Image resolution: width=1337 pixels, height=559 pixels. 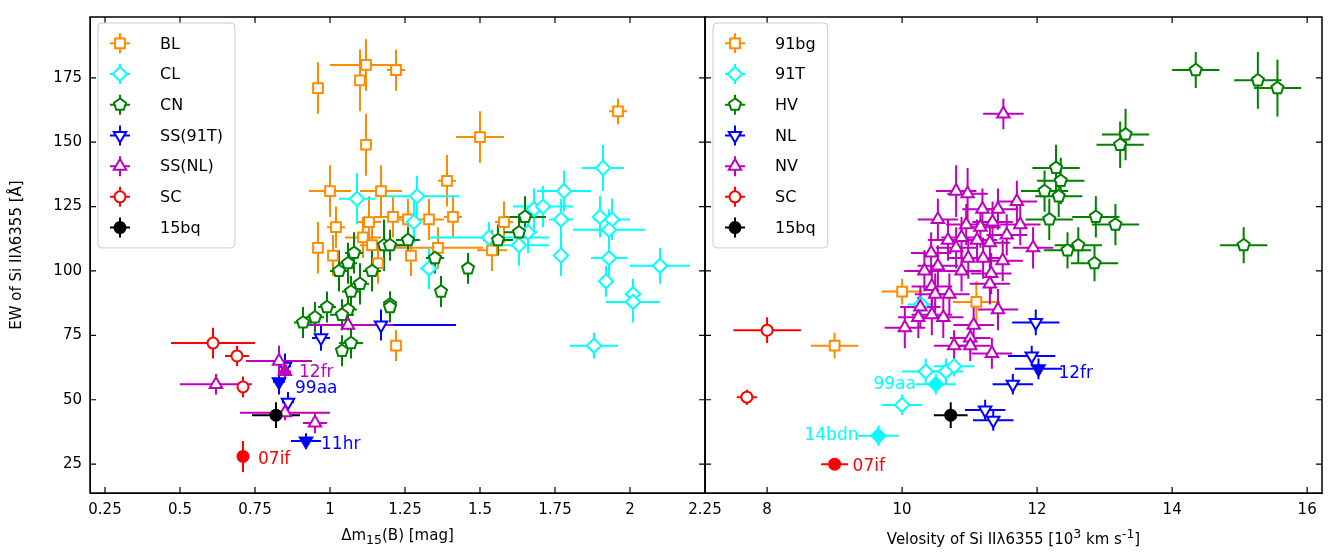 I want to click on legend-label: SS(NL), so click(x=187, y=166).